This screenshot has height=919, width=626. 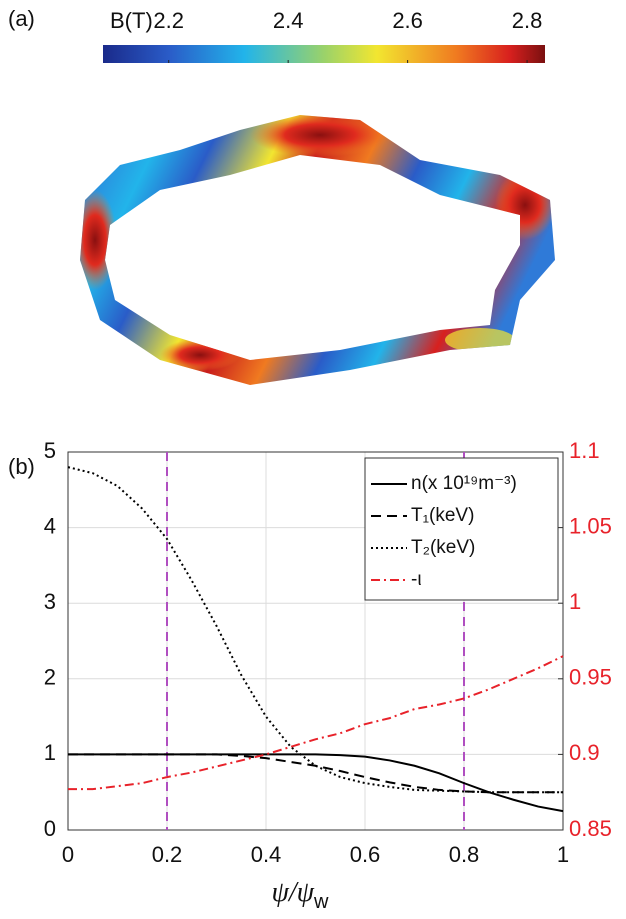 I want to click on x-tick-label: 0, so click(x=68, y=854).